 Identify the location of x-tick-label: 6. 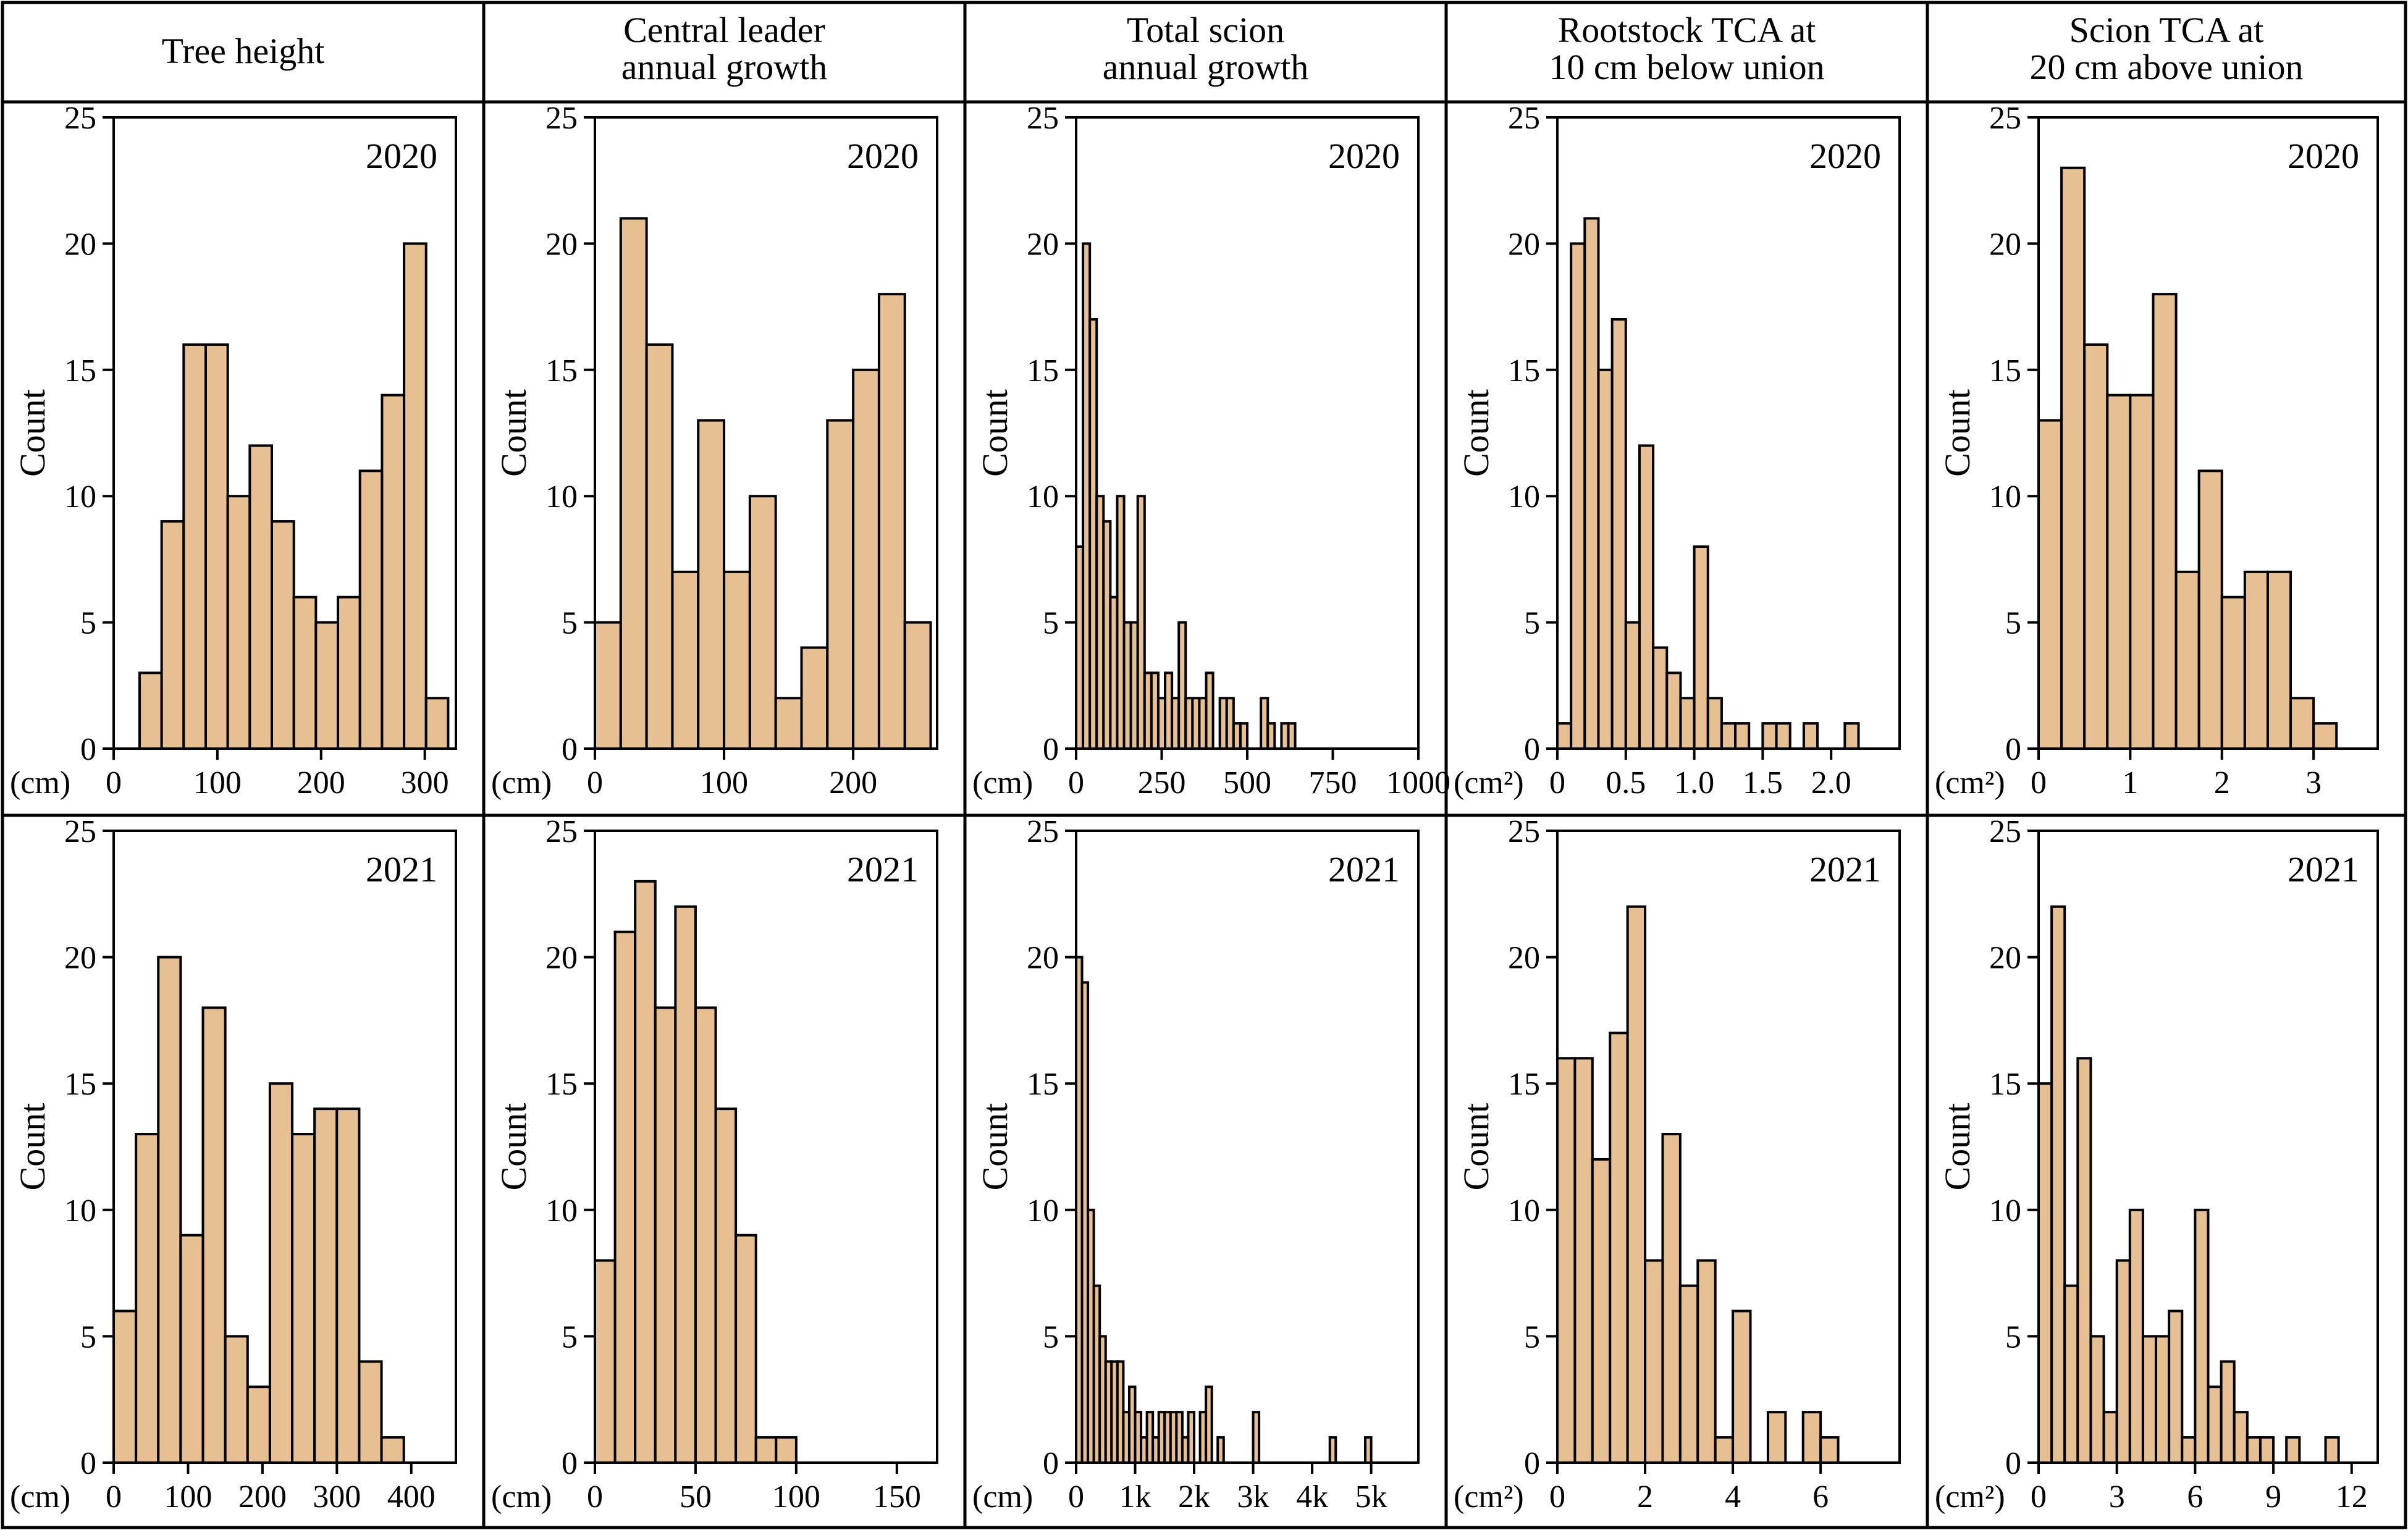
(2195, 1497).